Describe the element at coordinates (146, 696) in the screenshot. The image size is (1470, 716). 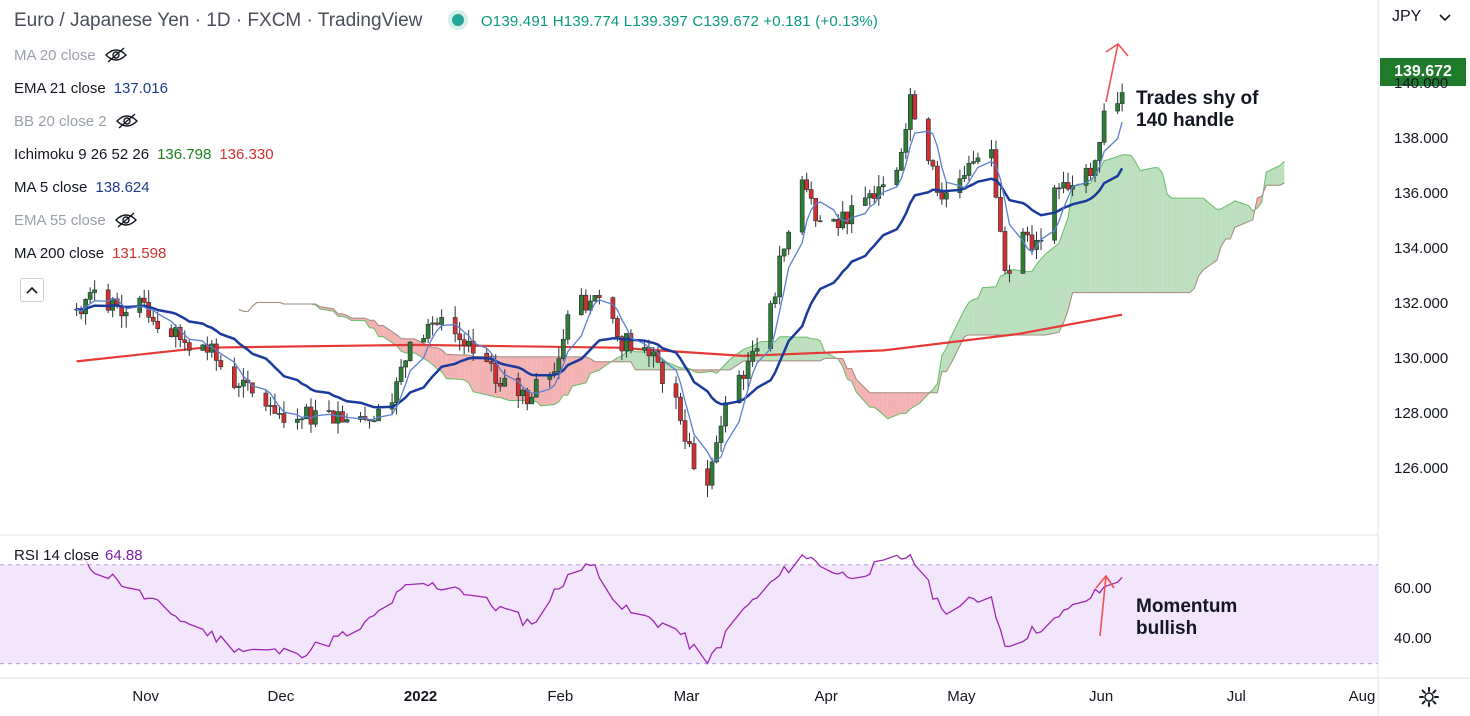
I see `time-axis-label: Nov` at that location.